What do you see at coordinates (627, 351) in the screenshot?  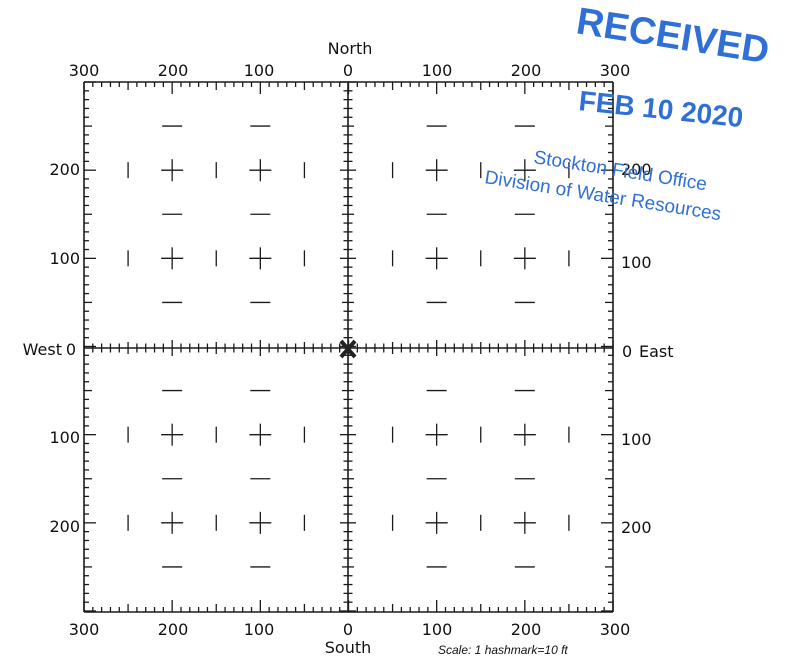 I see `right-tick-label: 0` at bounding box center [627, 351].